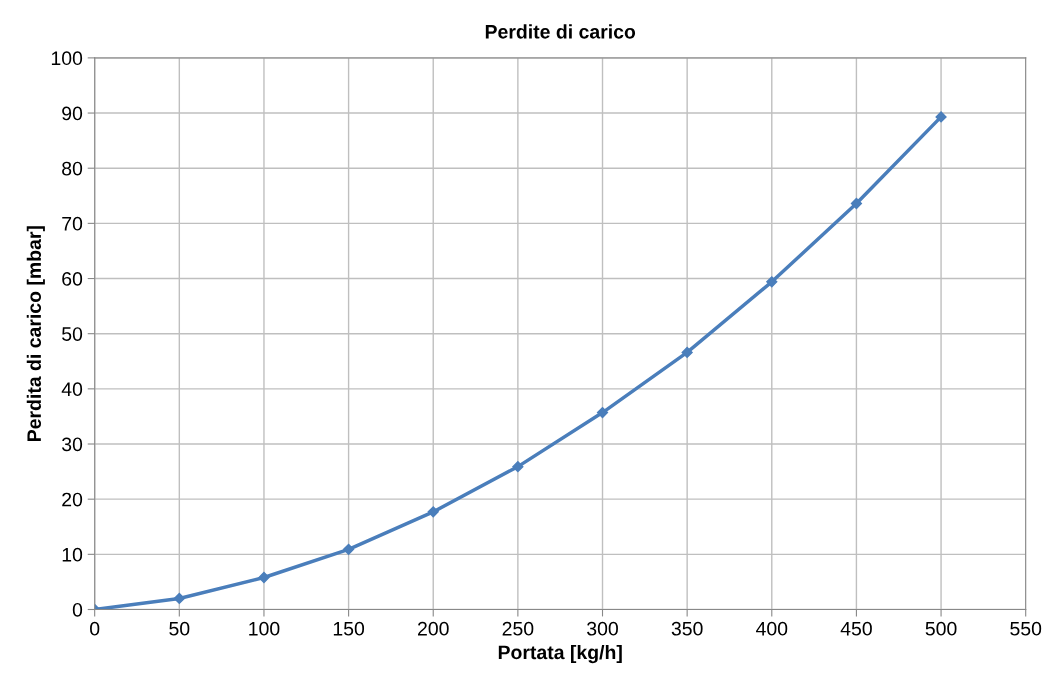 The image size is (1052, 681). I want to click on y-tick-label: 10, so click(72, 554).